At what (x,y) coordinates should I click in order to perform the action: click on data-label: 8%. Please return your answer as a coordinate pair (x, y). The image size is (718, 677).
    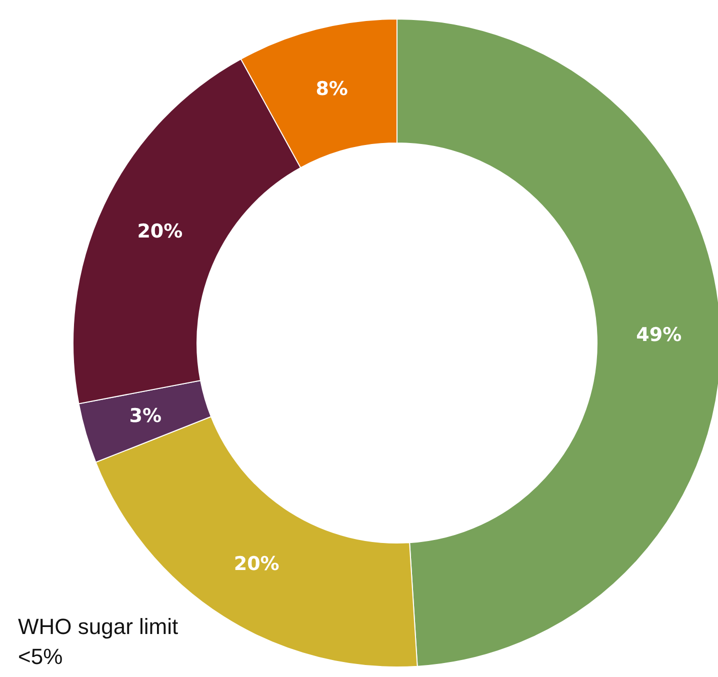
    Looking at the image, I should click on (332, 89).